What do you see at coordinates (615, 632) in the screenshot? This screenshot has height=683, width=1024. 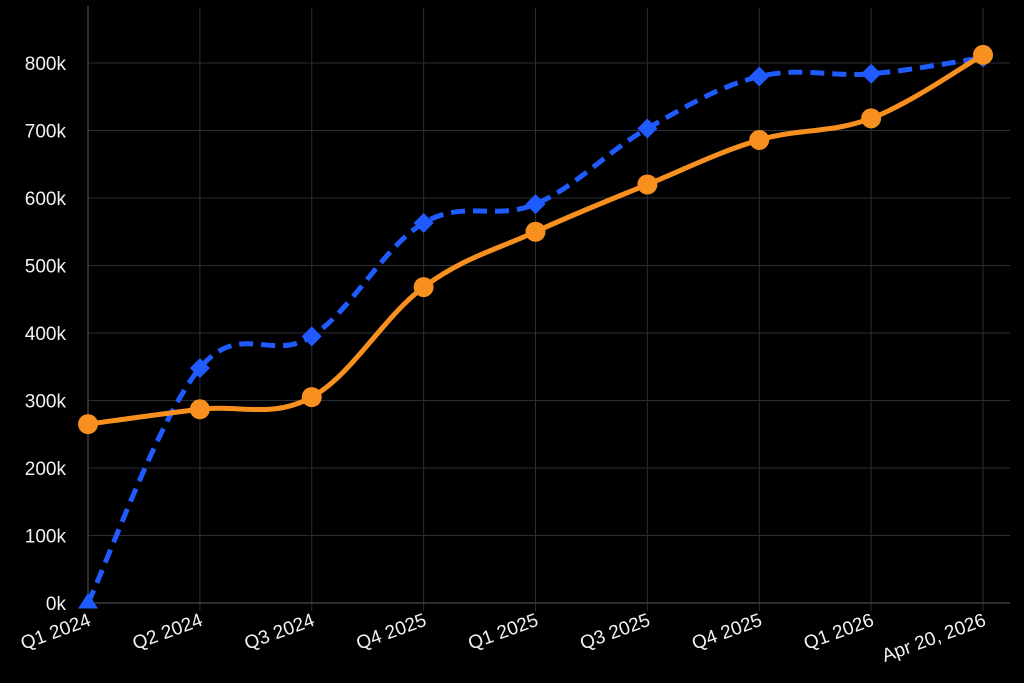 I see `x-tick-label: Q3 2025` at bounding box center [615, 632].